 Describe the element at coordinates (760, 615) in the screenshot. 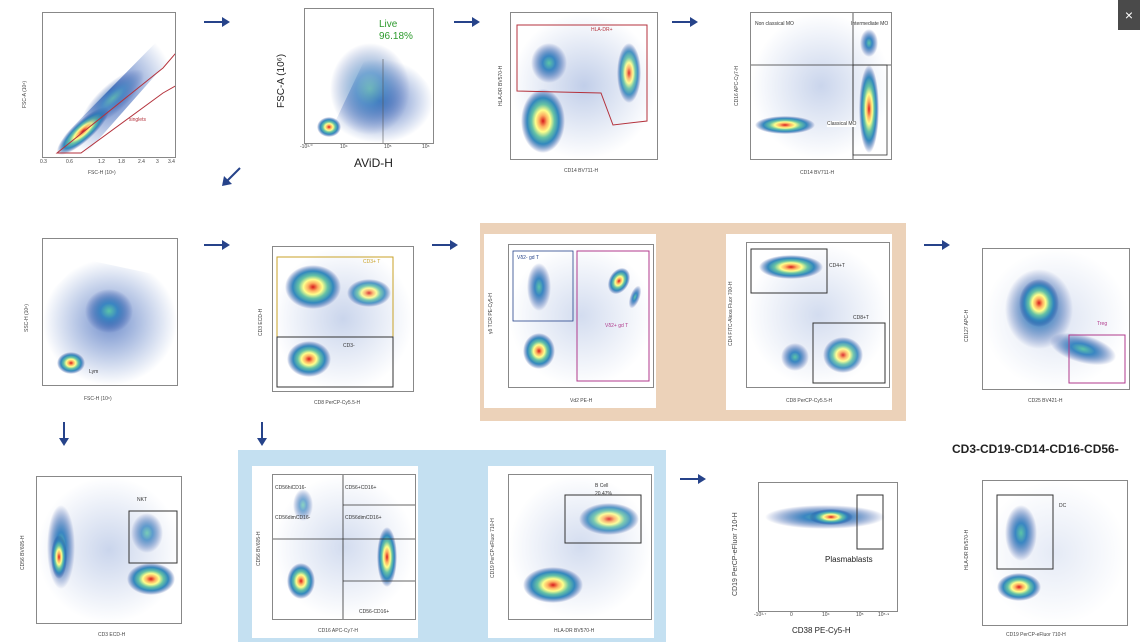

I see `x-tick: -10³·⁷` at that location.